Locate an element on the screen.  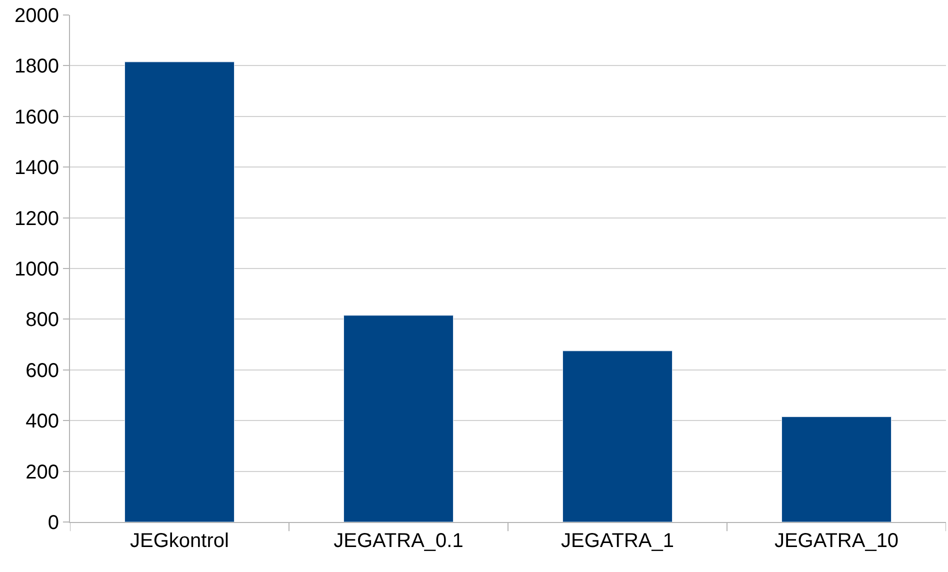
y-tick-label: 2000 is located at coordinates (36, 16).